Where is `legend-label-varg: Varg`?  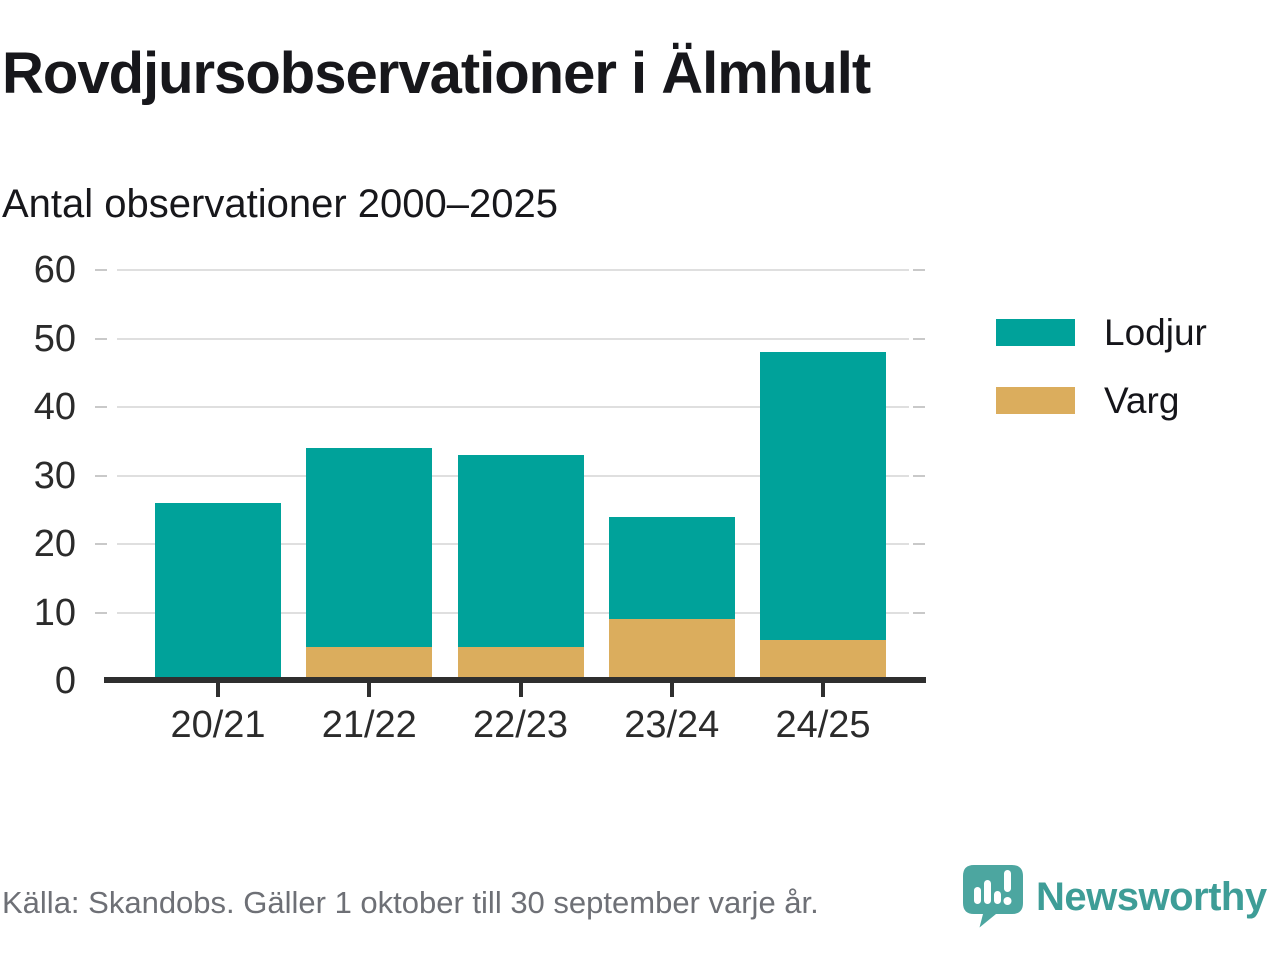 legend-label-varg: Varg is located at coordinates (1142, 400).